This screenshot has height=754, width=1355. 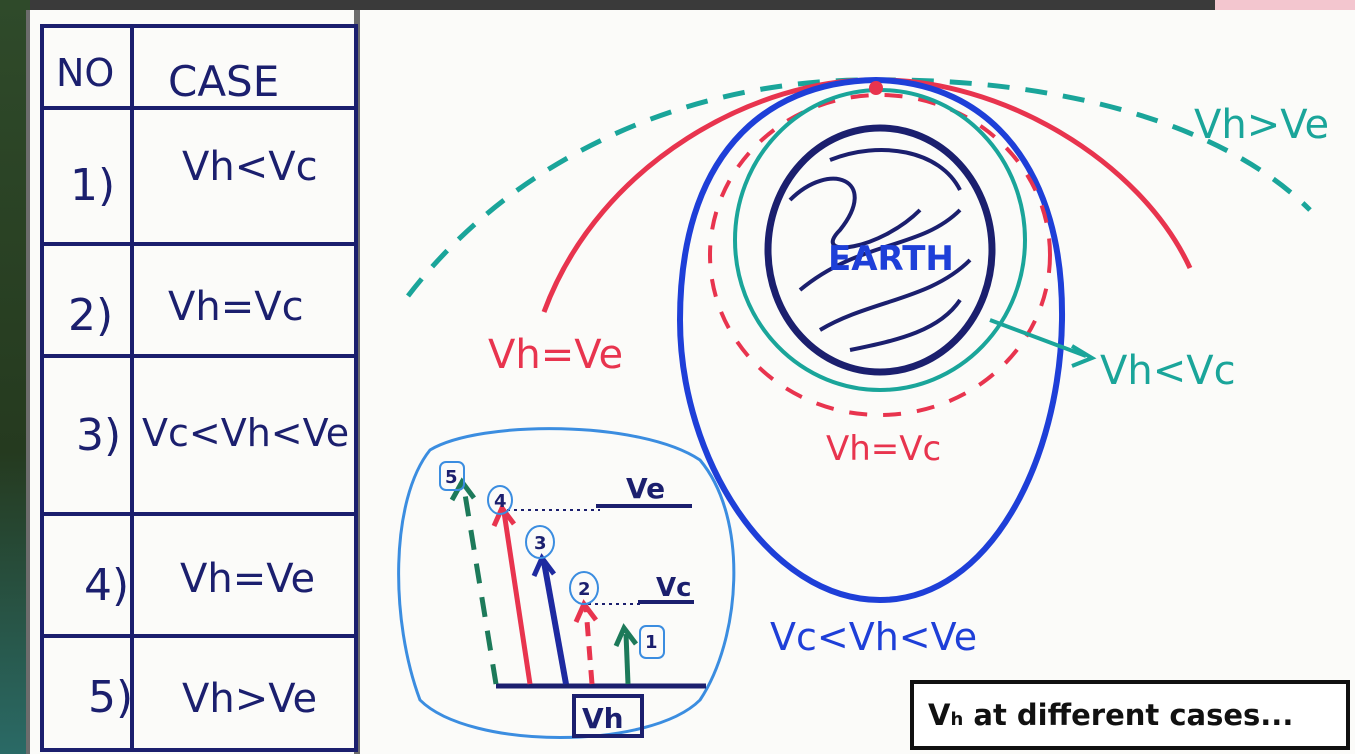 I want to click on table-row-no: 4), so click(x=106, y=585).